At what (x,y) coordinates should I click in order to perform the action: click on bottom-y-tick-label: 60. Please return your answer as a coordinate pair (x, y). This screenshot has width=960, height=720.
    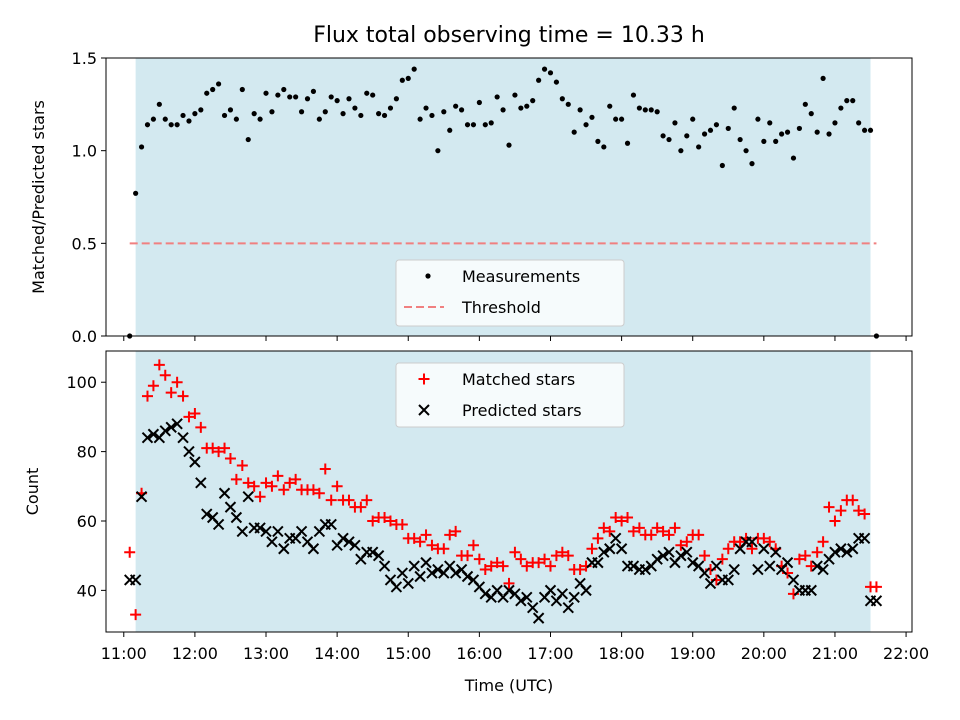
    Looking at the image, I should click on (87, 521).